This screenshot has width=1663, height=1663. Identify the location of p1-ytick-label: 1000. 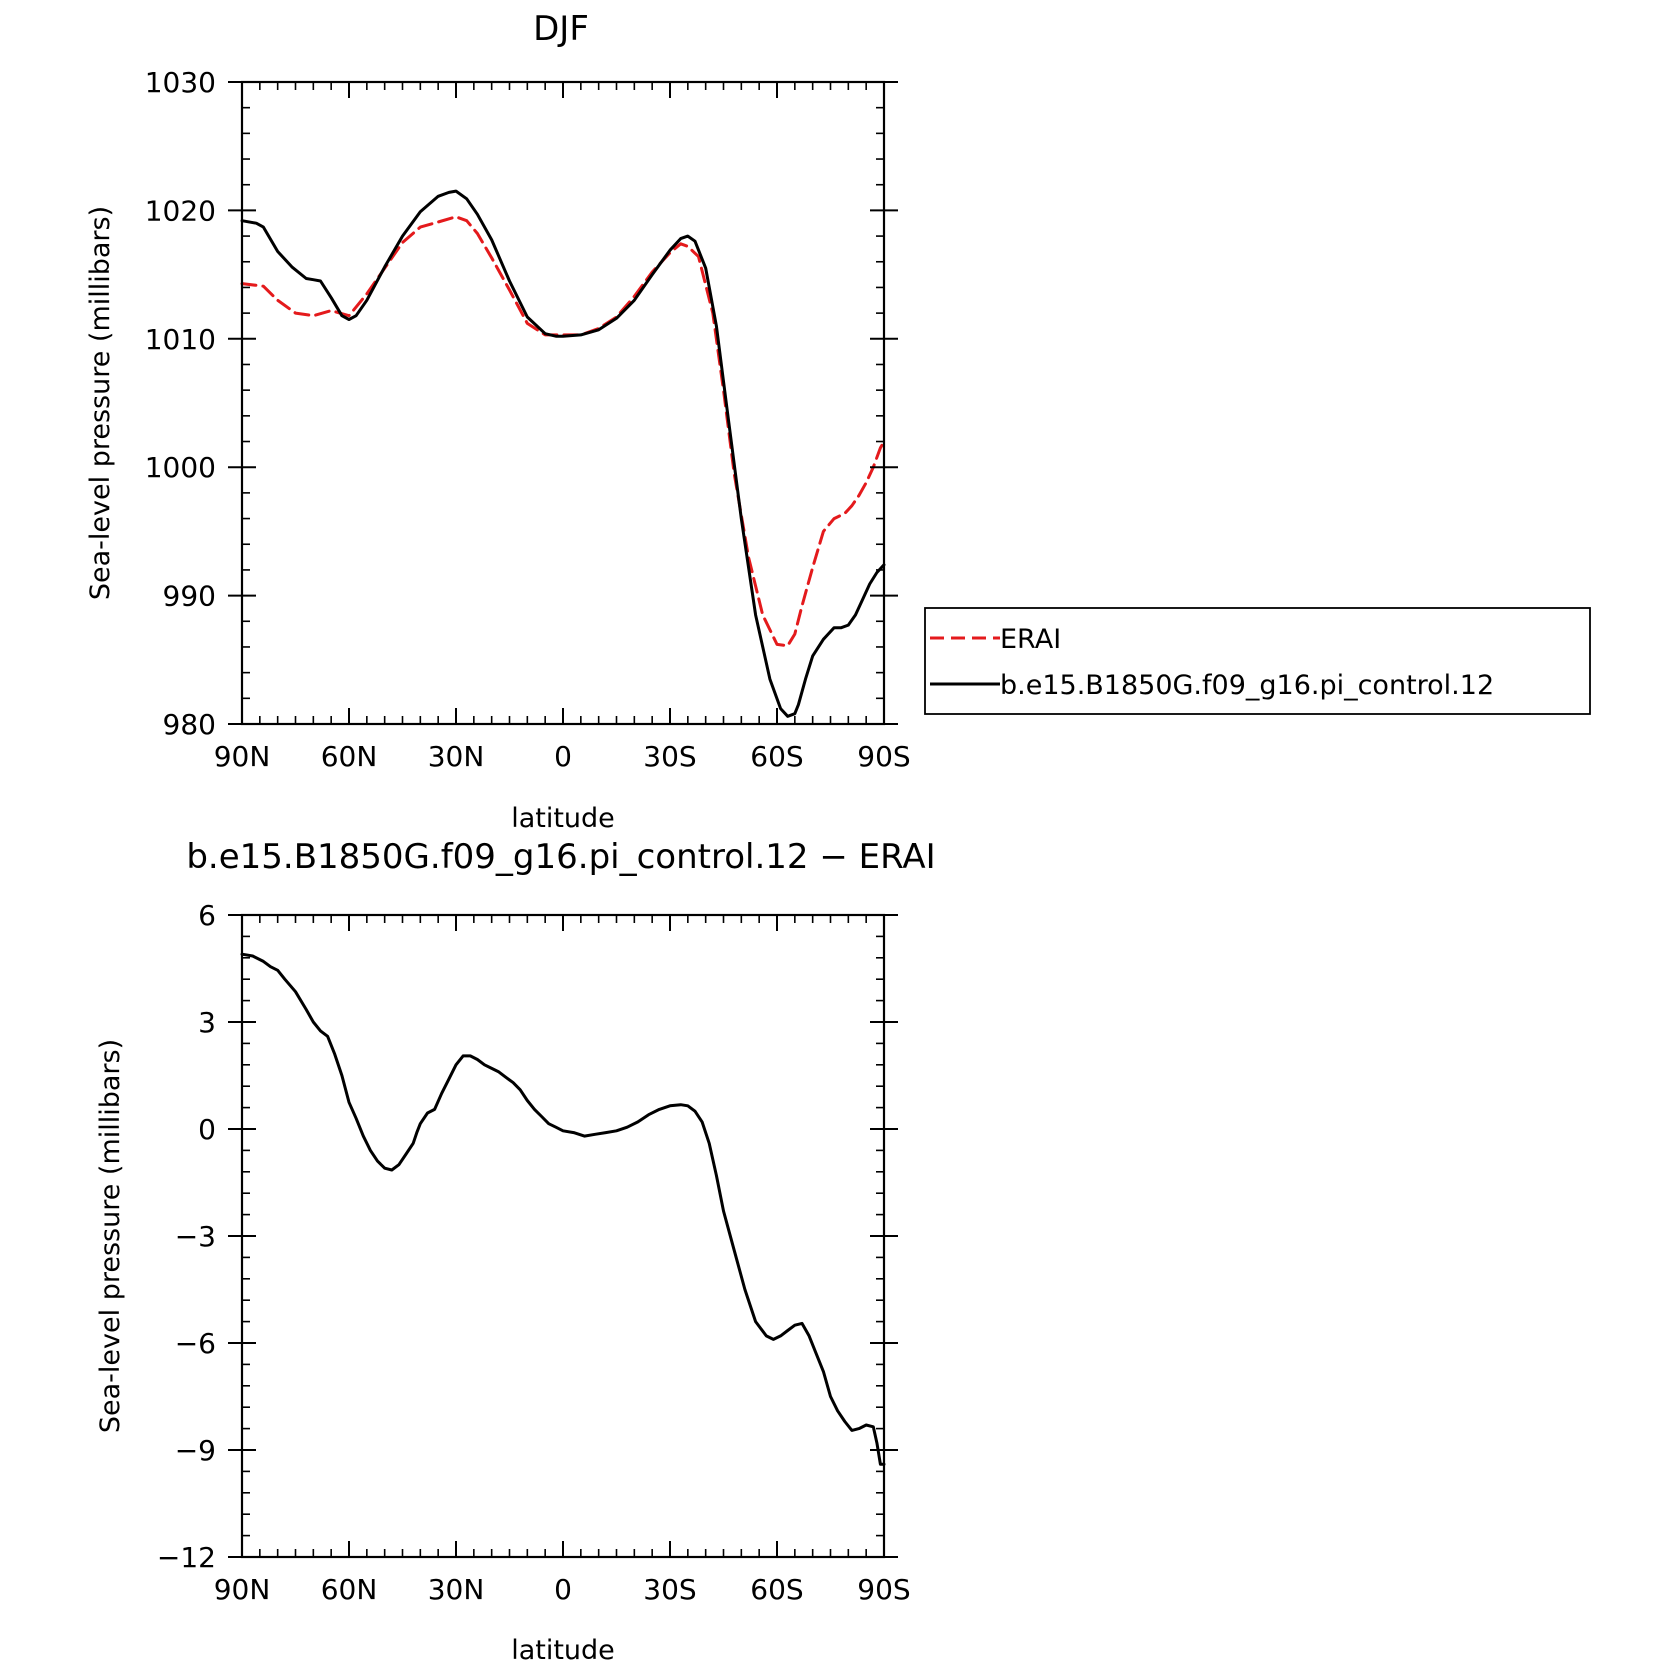
(180, 467).